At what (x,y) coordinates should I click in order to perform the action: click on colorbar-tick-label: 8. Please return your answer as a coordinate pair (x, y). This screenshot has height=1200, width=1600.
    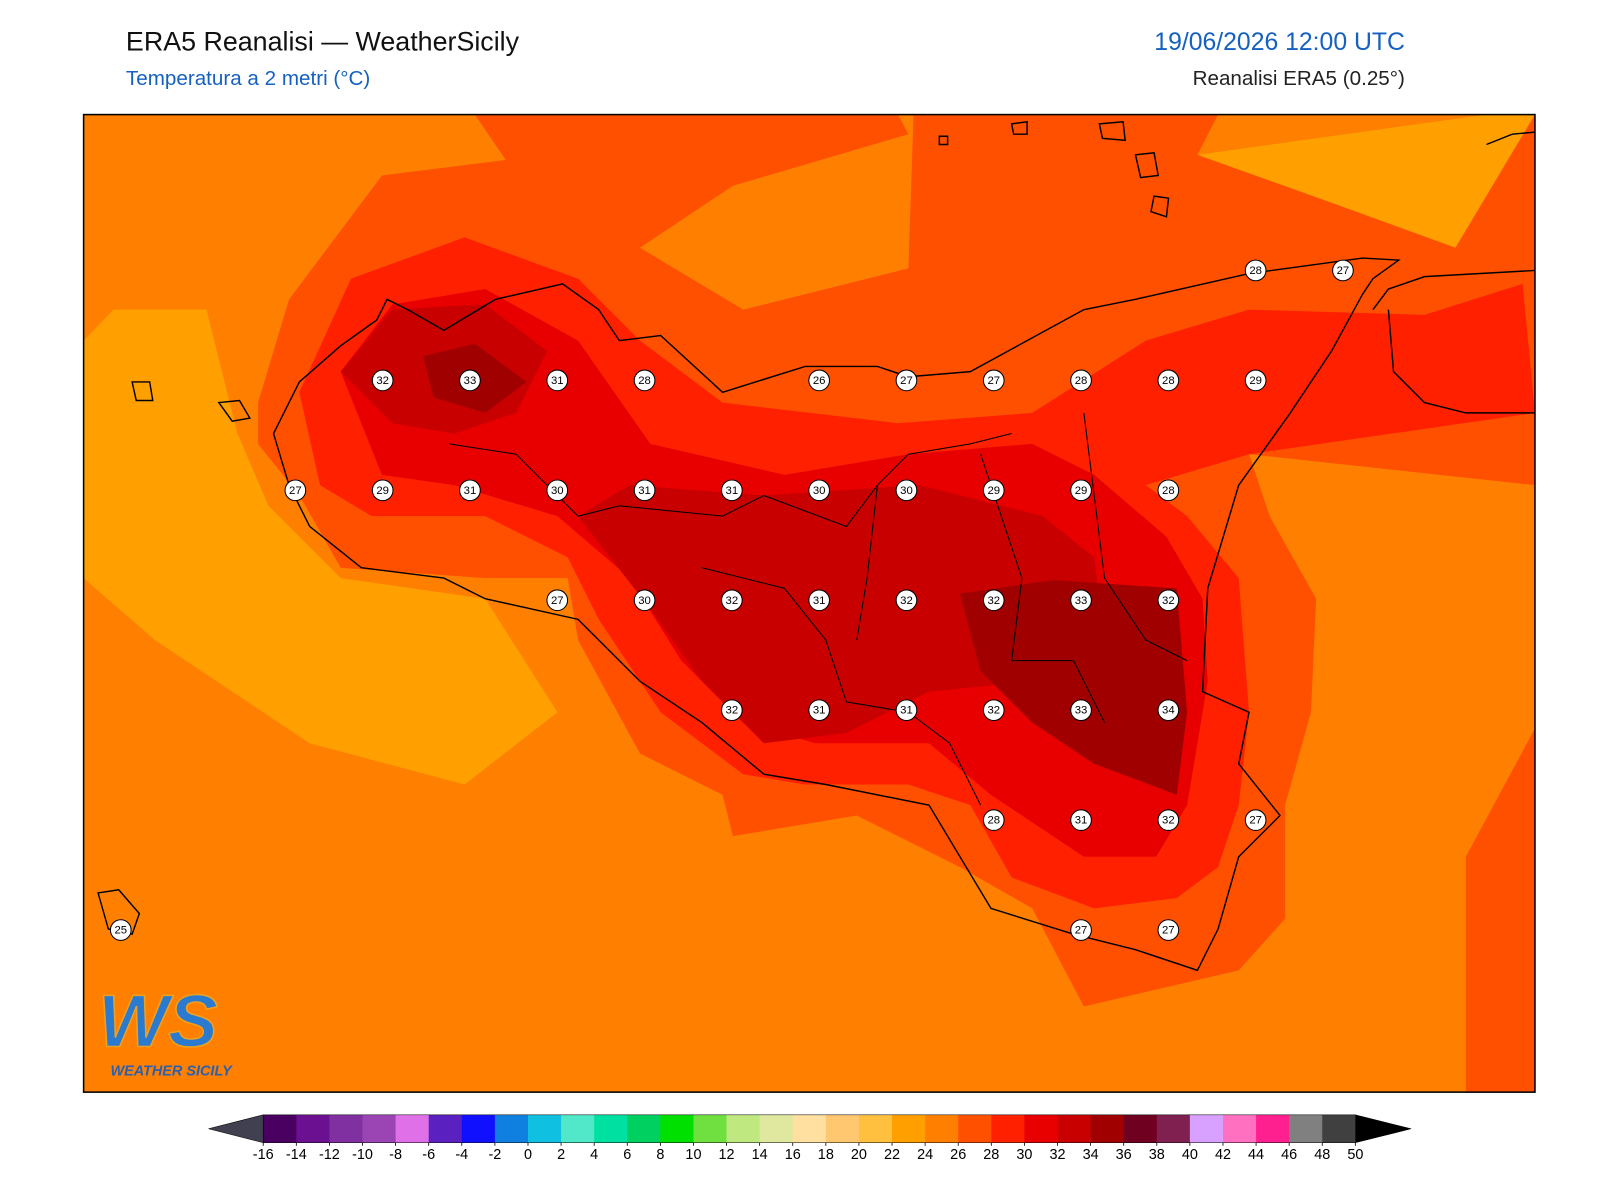
    Looking at the image, I should click on (660, 1155).